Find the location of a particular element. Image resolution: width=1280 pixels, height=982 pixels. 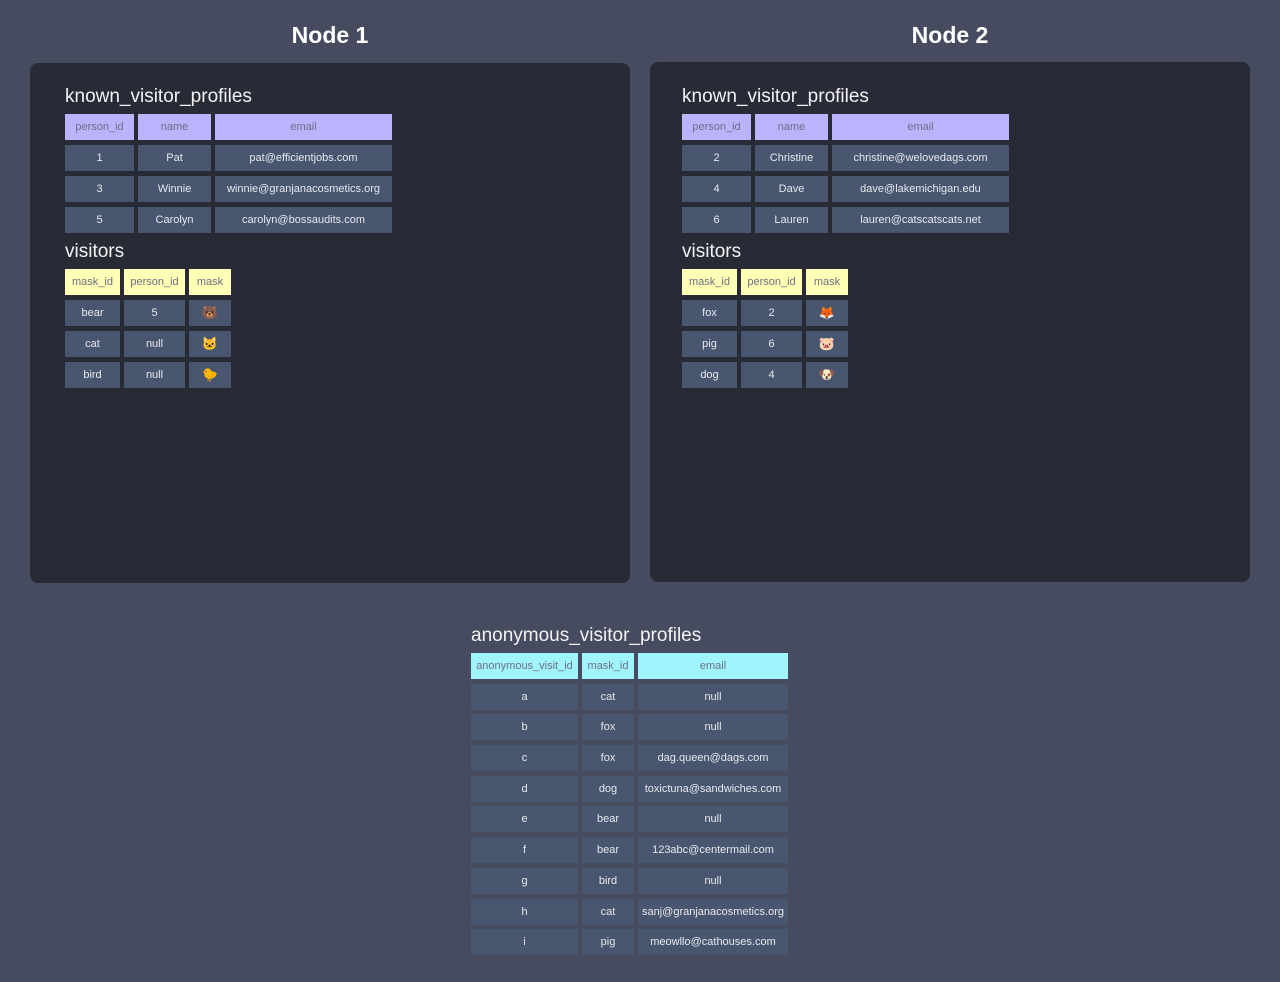

table-cell: Carolyn is located at coordinates (174, 220).